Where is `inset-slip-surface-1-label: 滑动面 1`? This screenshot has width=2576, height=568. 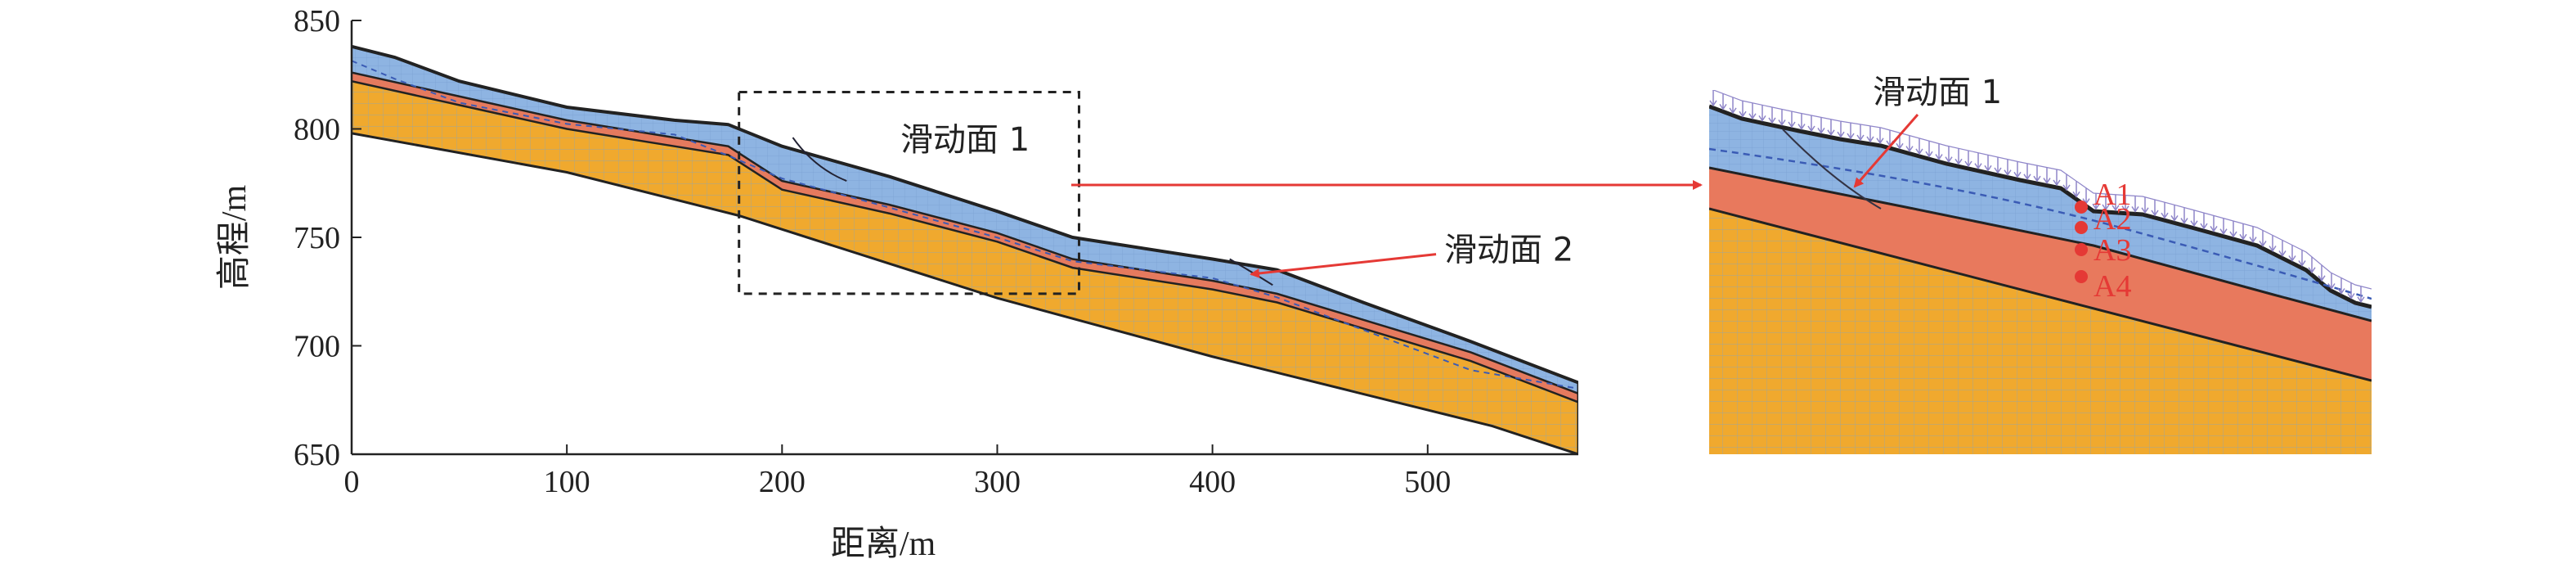 inset-slip-surface-1-label: 滑动面 1 is located at coordinates (1938, 93).